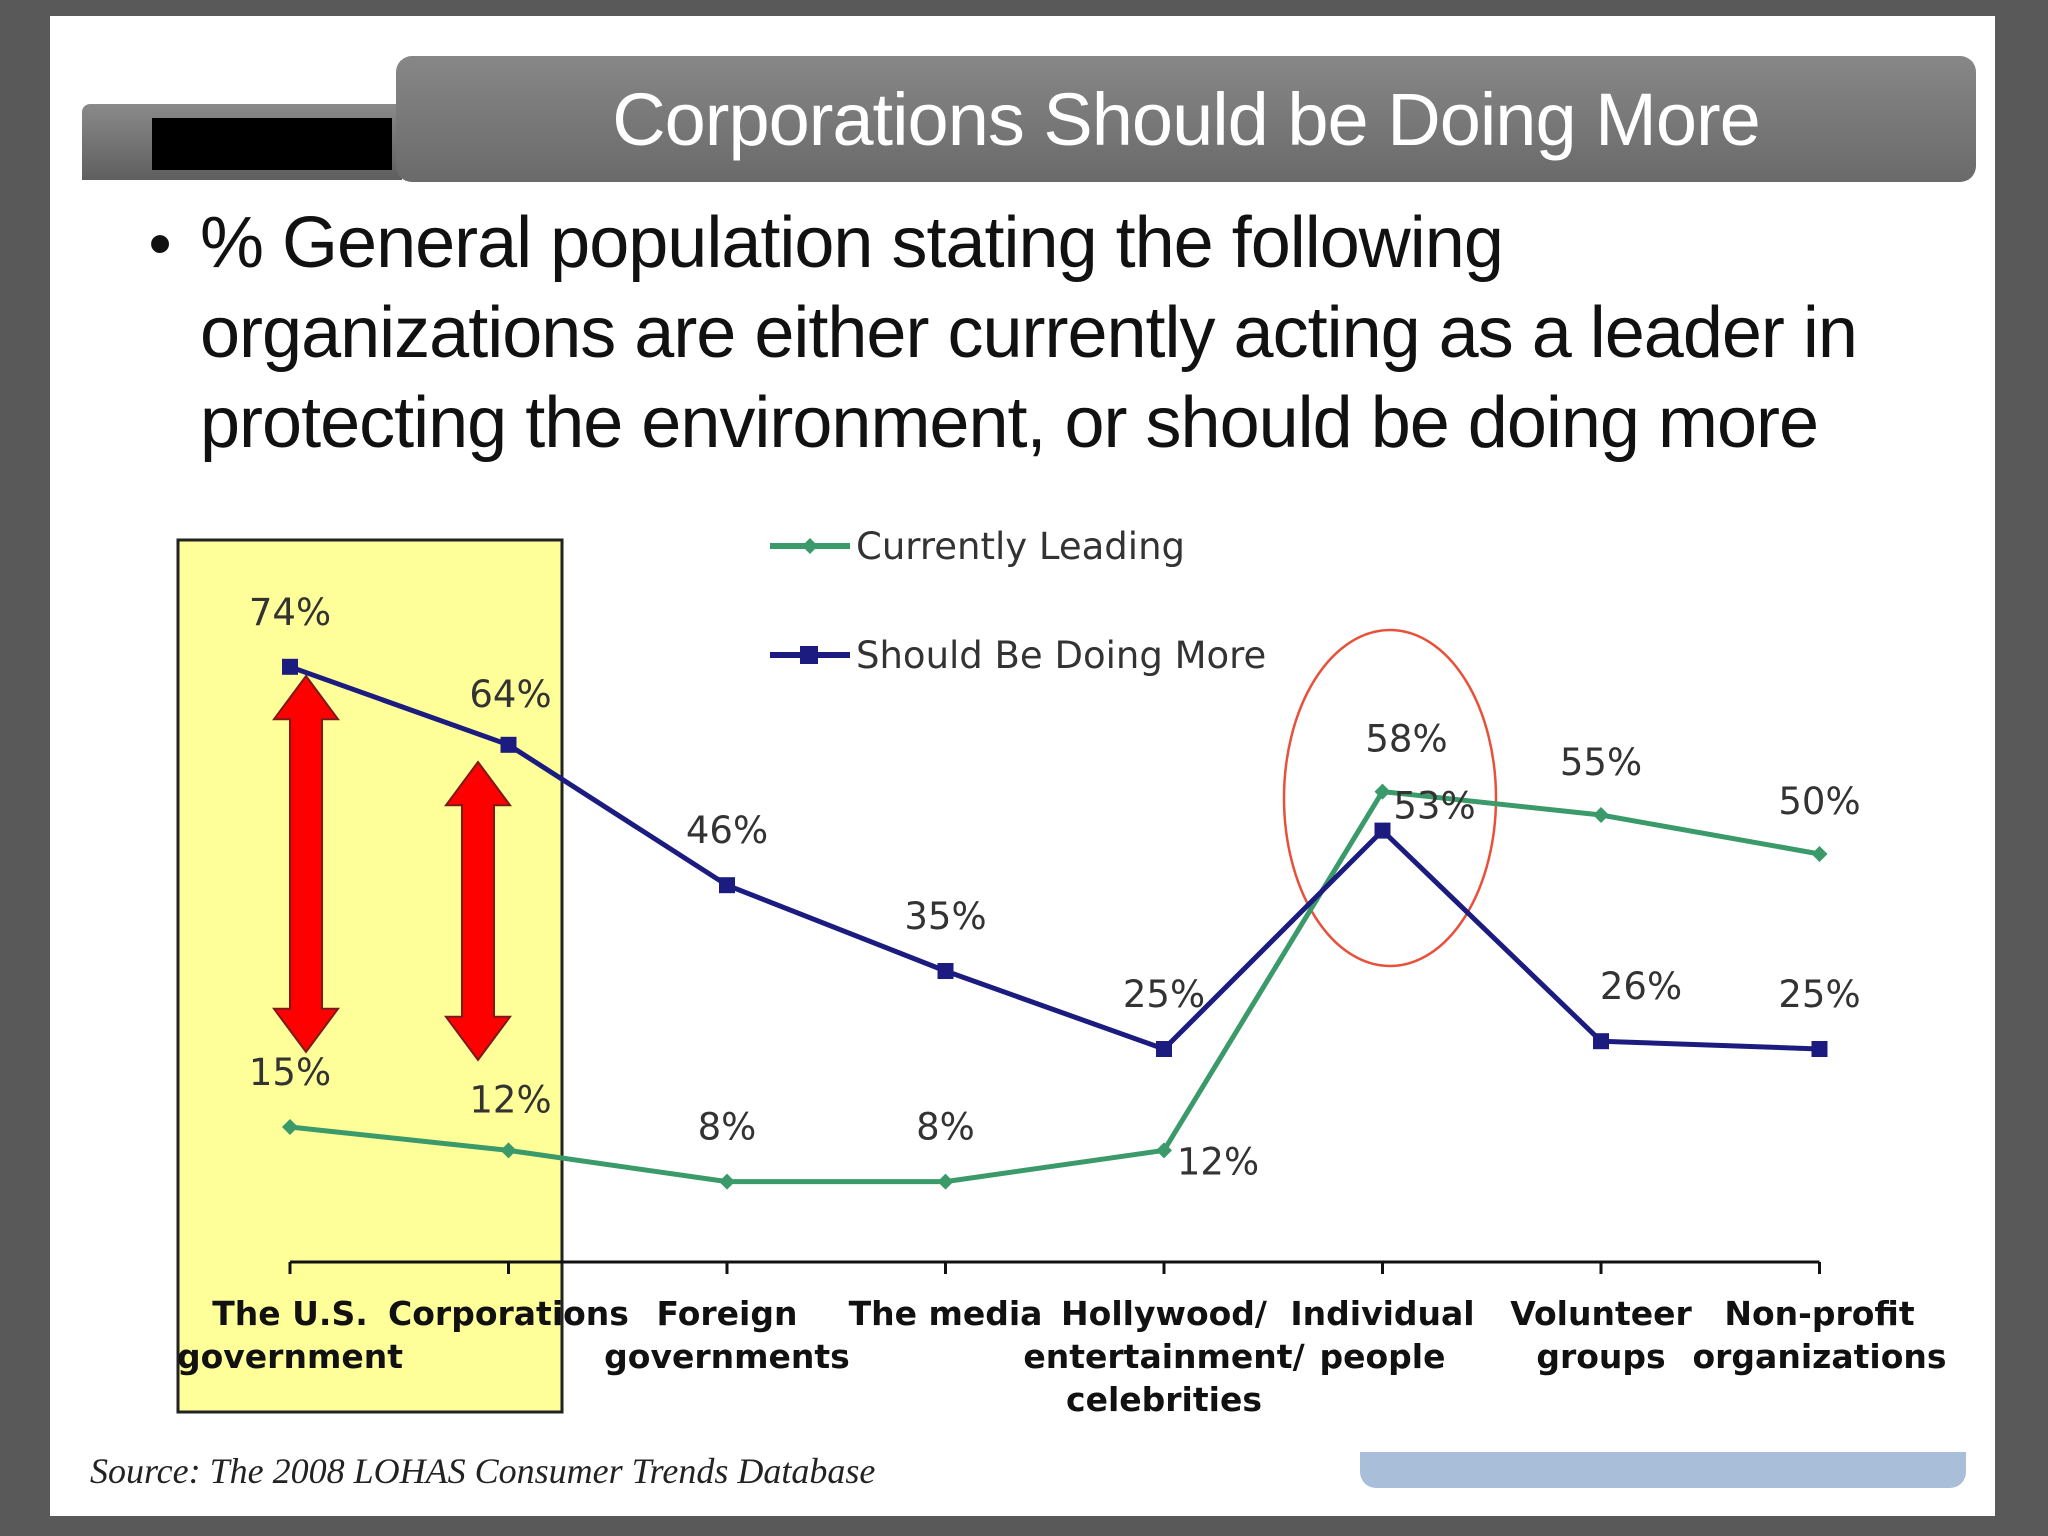 The width and height of the screenshot is (2048, 1536). I want to click on x-tick-label: Volunteer, so click(1601, 1313).